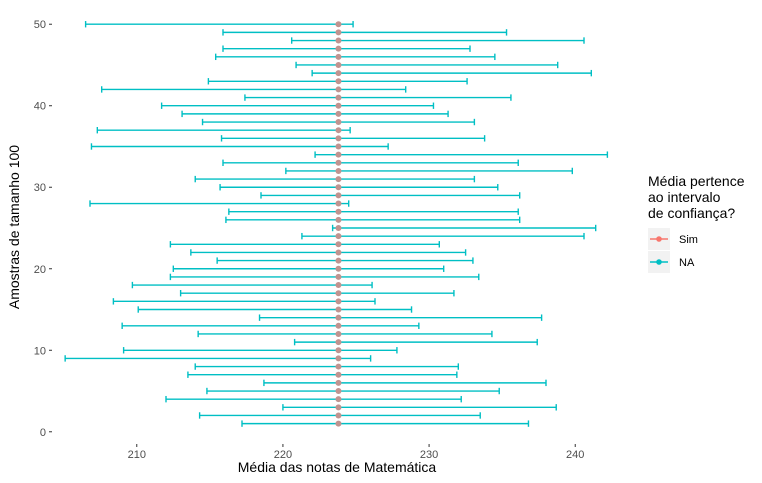 This screenshot has width=762, height=483. I want to click on y-tick-label: 0, so click(43, 433).